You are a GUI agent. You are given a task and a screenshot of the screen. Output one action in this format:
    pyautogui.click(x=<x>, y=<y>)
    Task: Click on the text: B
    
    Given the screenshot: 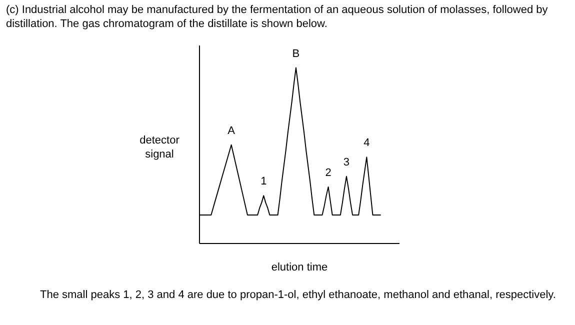 What is the action you would take?
    pyautogui.click(x=296, y=54)
    